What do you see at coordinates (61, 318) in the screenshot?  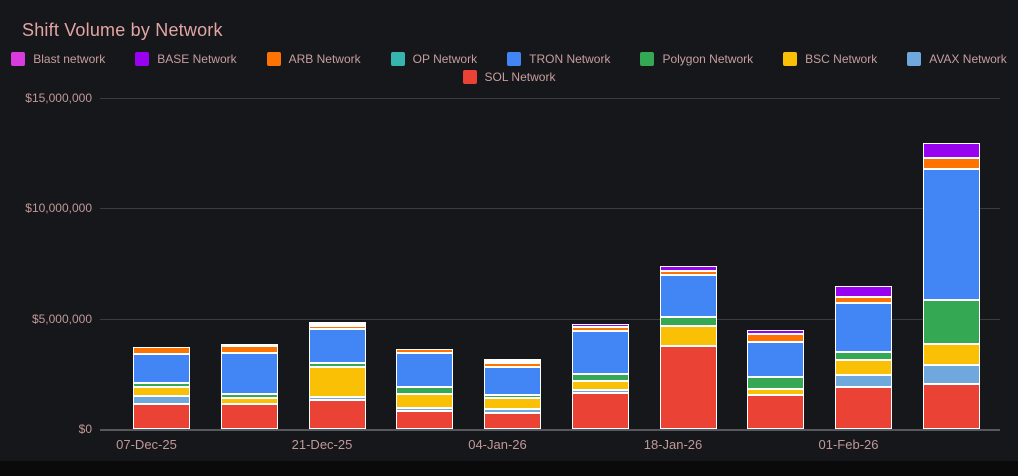 I see `y-axis-tick-label: $5,000,000` at bounding box center [61, 318].